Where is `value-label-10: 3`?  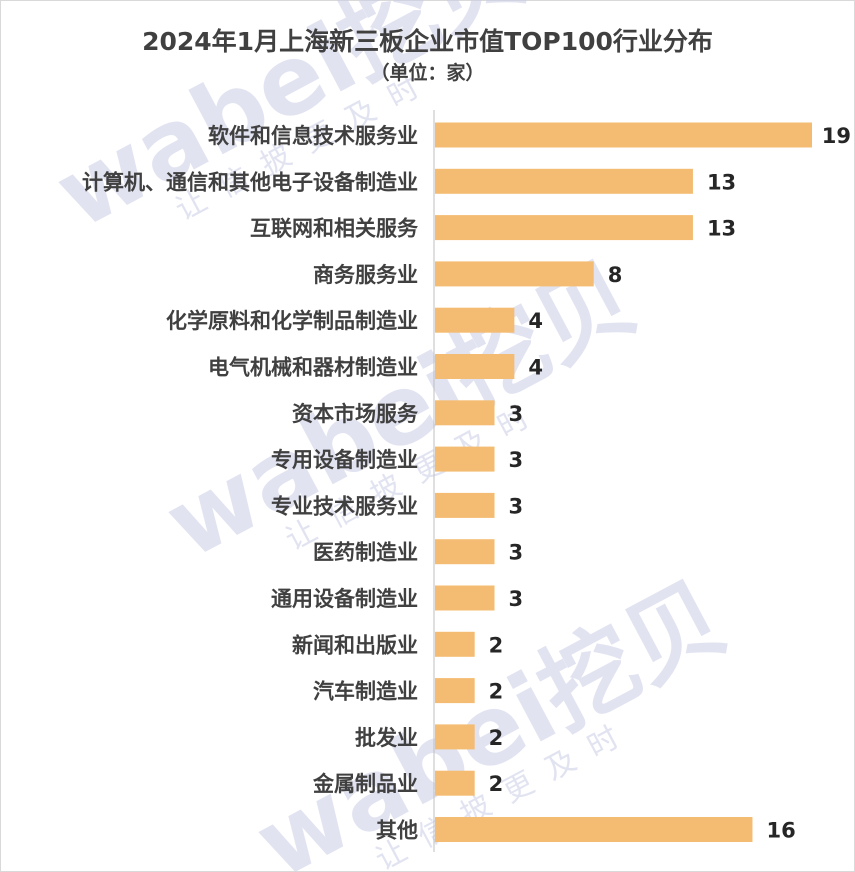
value-label-10: 3 is located at coordinates (516, 599).